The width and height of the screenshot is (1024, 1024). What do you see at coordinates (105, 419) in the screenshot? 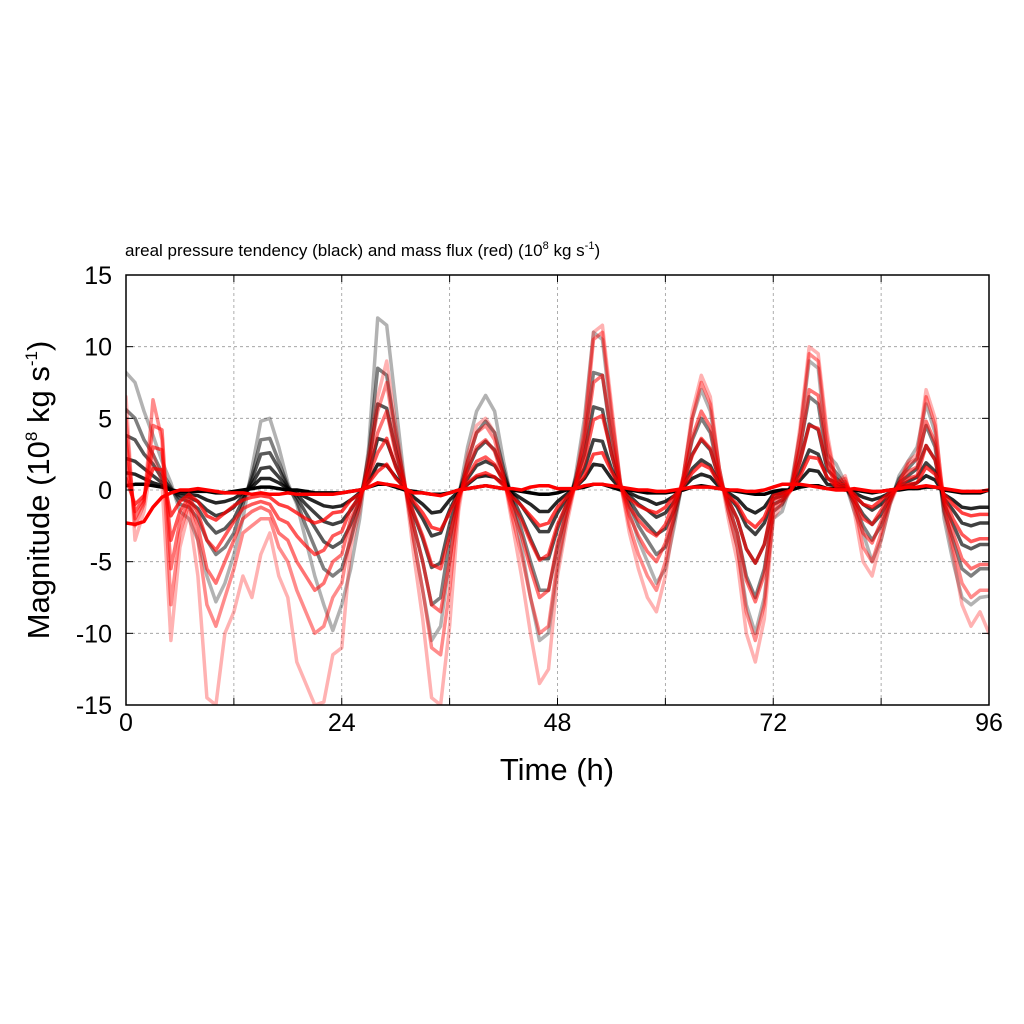
I see `y-tick-label: 5` at bounding box center [105, 419].